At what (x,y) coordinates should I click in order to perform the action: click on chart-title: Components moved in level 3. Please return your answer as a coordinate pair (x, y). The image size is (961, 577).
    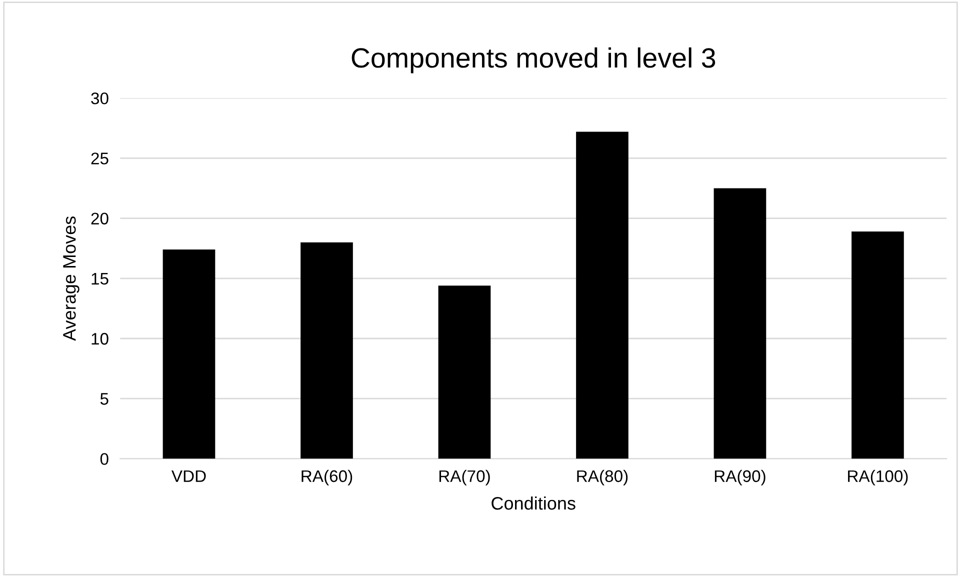
    Looking at the image, I should click on (534, 60).